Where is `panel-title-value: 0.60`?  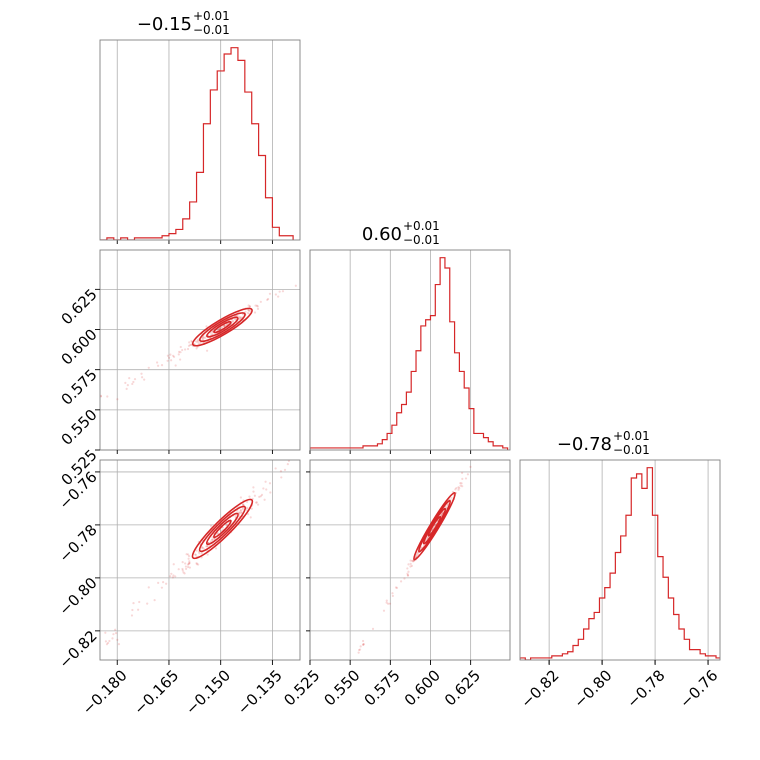
panel-title-value: 0.60 is located at coordinates (382, 234).